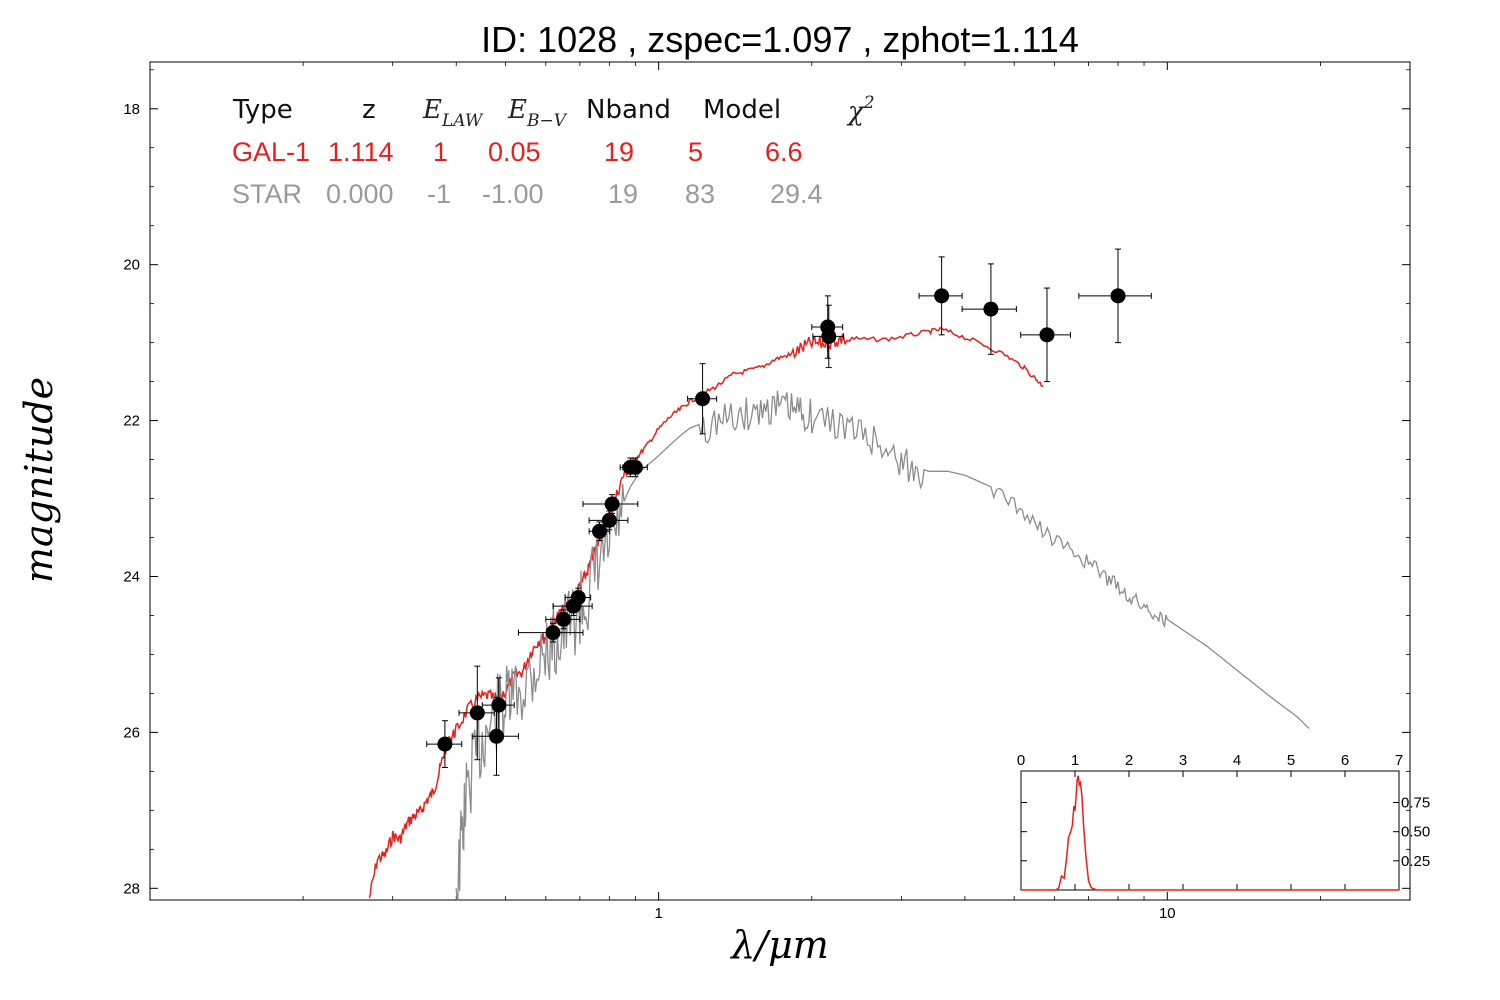  Describe the element at coordinates (131, 888) in the screenshot. I see `y-tick-label: 28` at that location.